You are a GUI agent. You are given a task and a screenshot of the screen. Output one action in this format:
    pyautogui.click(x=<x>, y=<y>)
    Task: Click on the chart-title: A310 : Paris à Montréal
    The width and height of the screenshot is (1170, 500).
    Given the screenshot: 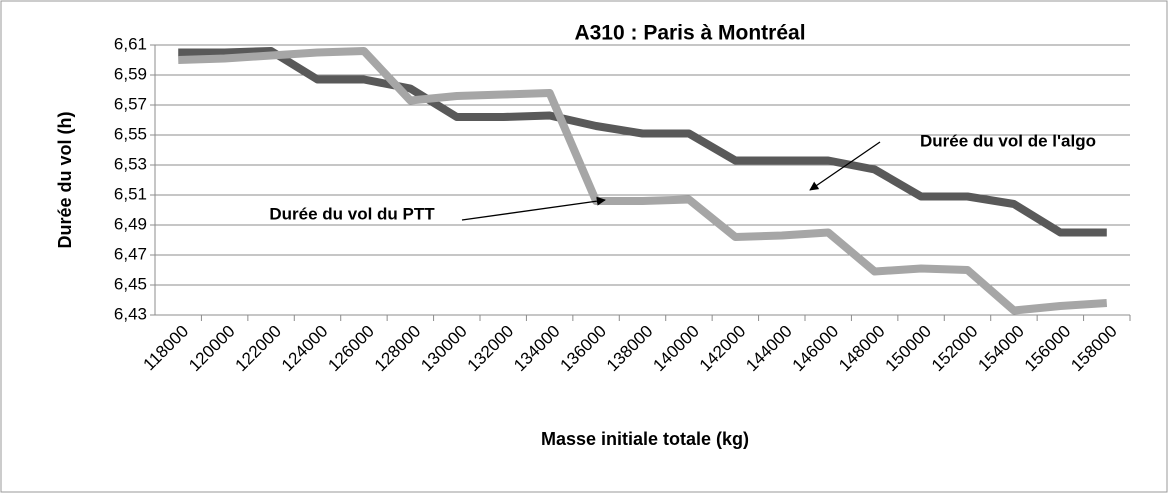 What is the action you would take?
    pyautogui.click(x=689, y=33)
    